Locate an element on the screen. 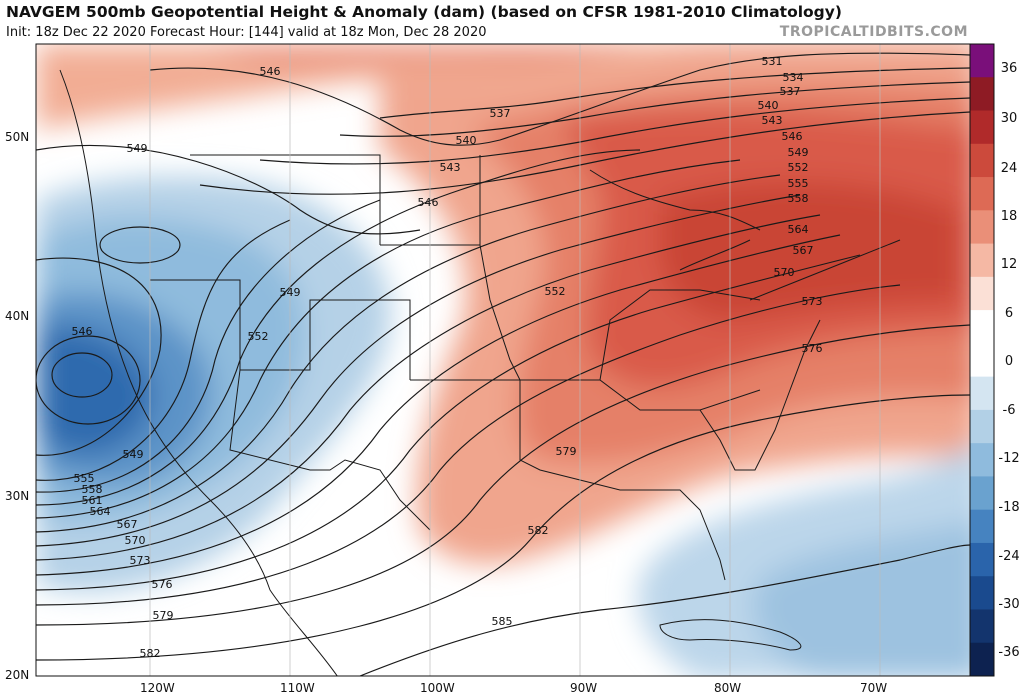 The width and height of the screenshot is (1024, 696). lat-label: 40N is located at coordinates (17, 316).